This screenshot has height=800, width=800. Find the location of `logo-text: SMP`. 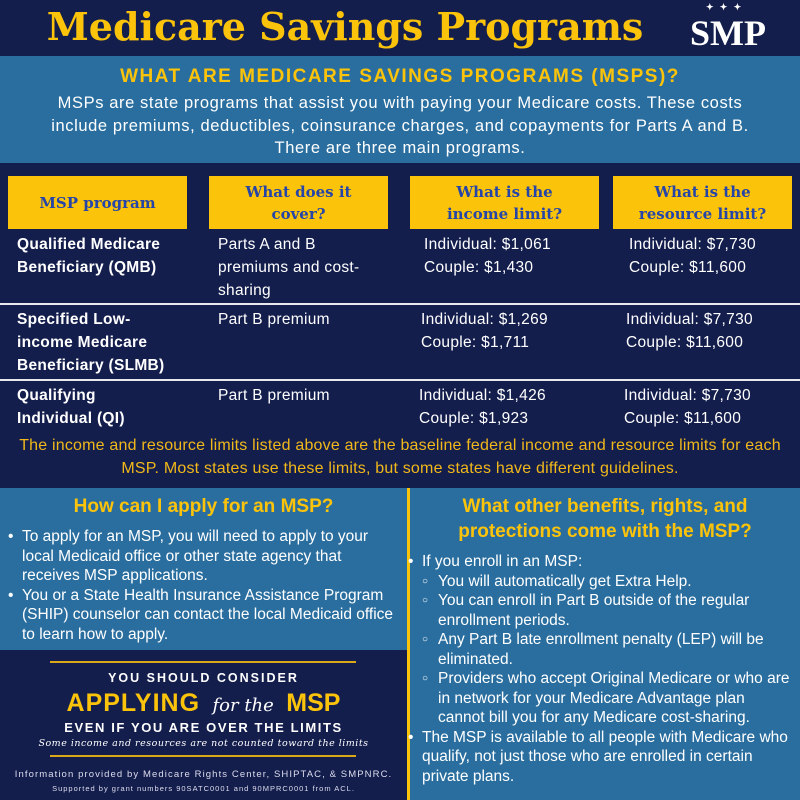

logo-text: SMP is located at coordinates (728, 33).